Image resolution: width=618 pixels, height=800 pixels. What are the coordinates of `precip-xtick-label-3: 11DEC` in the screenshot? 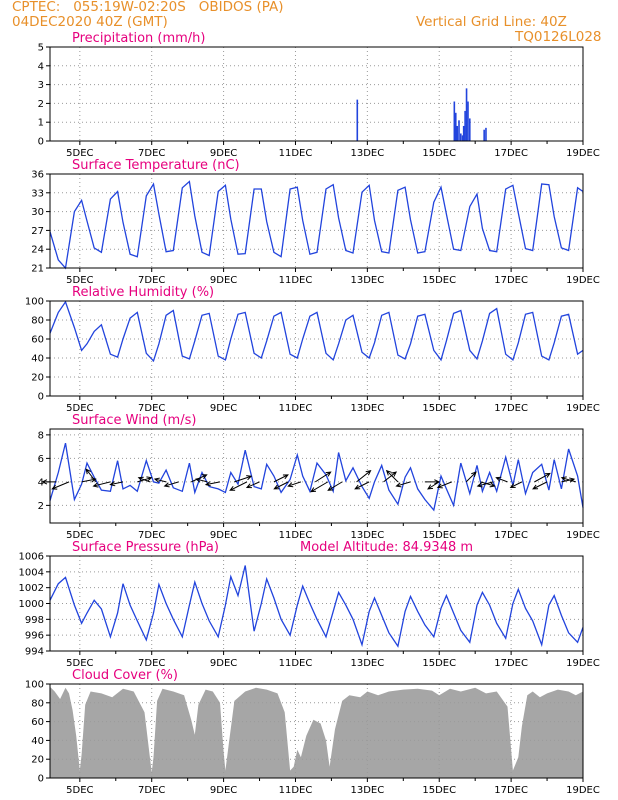 It's located at (296, 153).